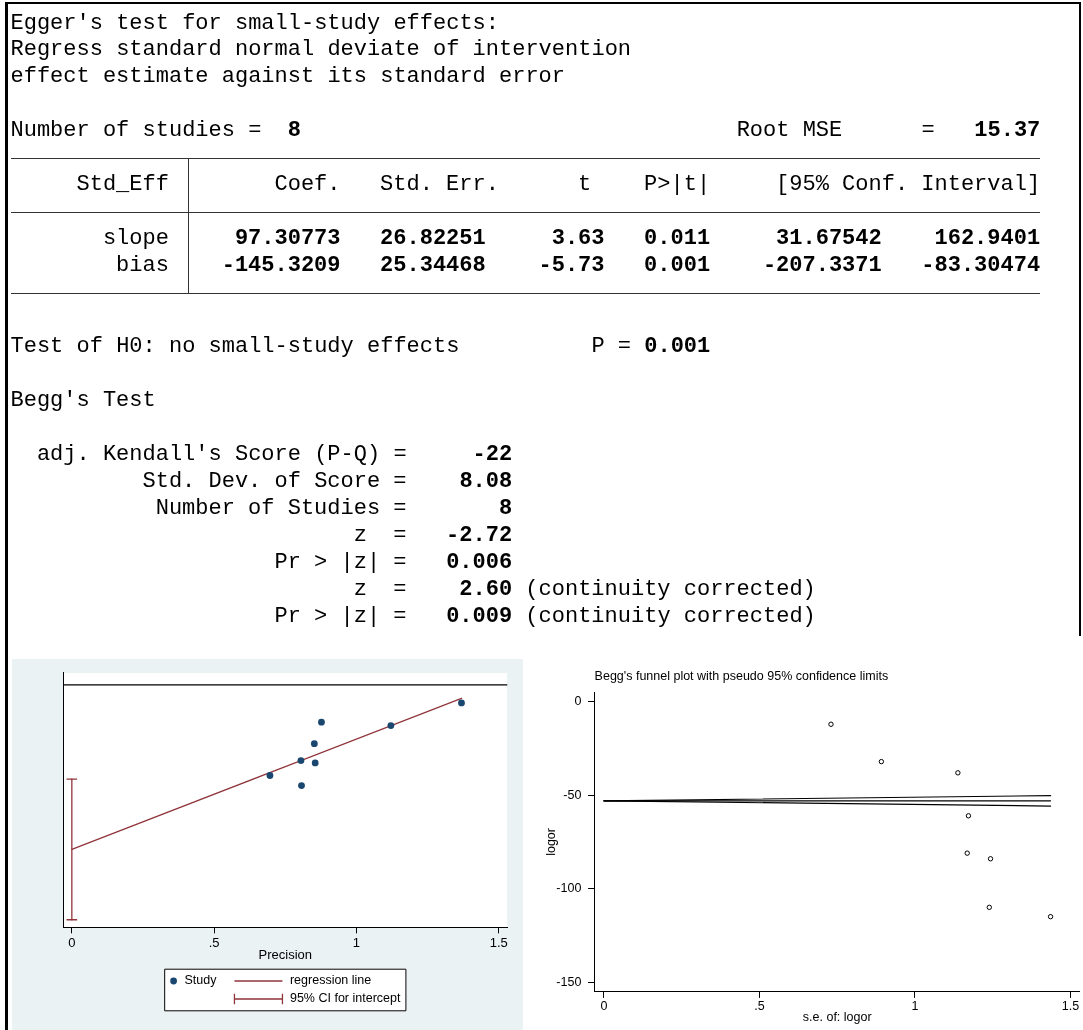 The width and height of the screenshot is (1083, 1030). I want to click on category-label: Coef., so click(307, 185).